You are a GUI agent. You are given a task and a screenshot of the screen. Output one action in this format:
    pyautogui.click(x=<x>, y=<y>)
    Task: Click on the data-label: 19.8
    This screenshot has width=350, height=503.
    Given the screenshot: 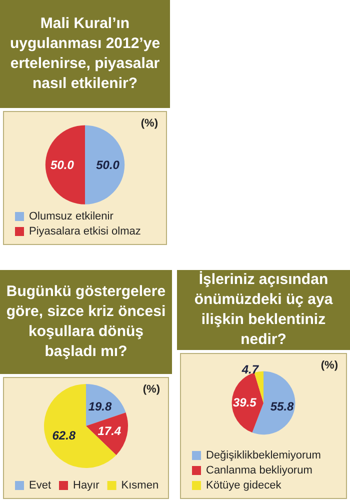 What is the action you would take?
    pyautogui.click(x=100, y=406)
    